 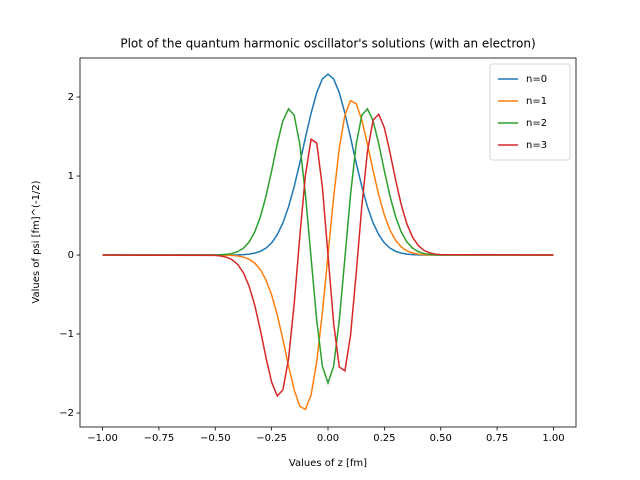 What do you see at coordinates (102, 438) in the screenshot?
I see `x-tick-label: −1.00` at bounding box center [102, 438].